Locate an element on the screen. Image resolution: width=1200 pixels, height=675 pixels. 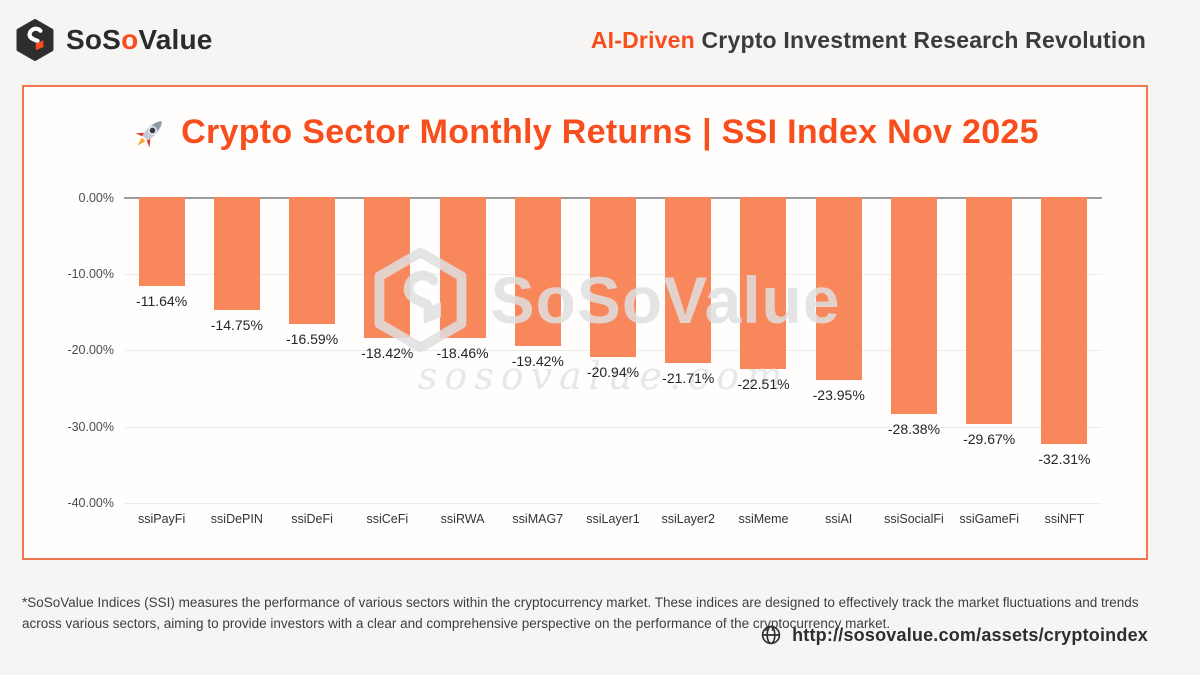
bar-column: -18.46% ssiRWA is located at coordinates (462, 361).